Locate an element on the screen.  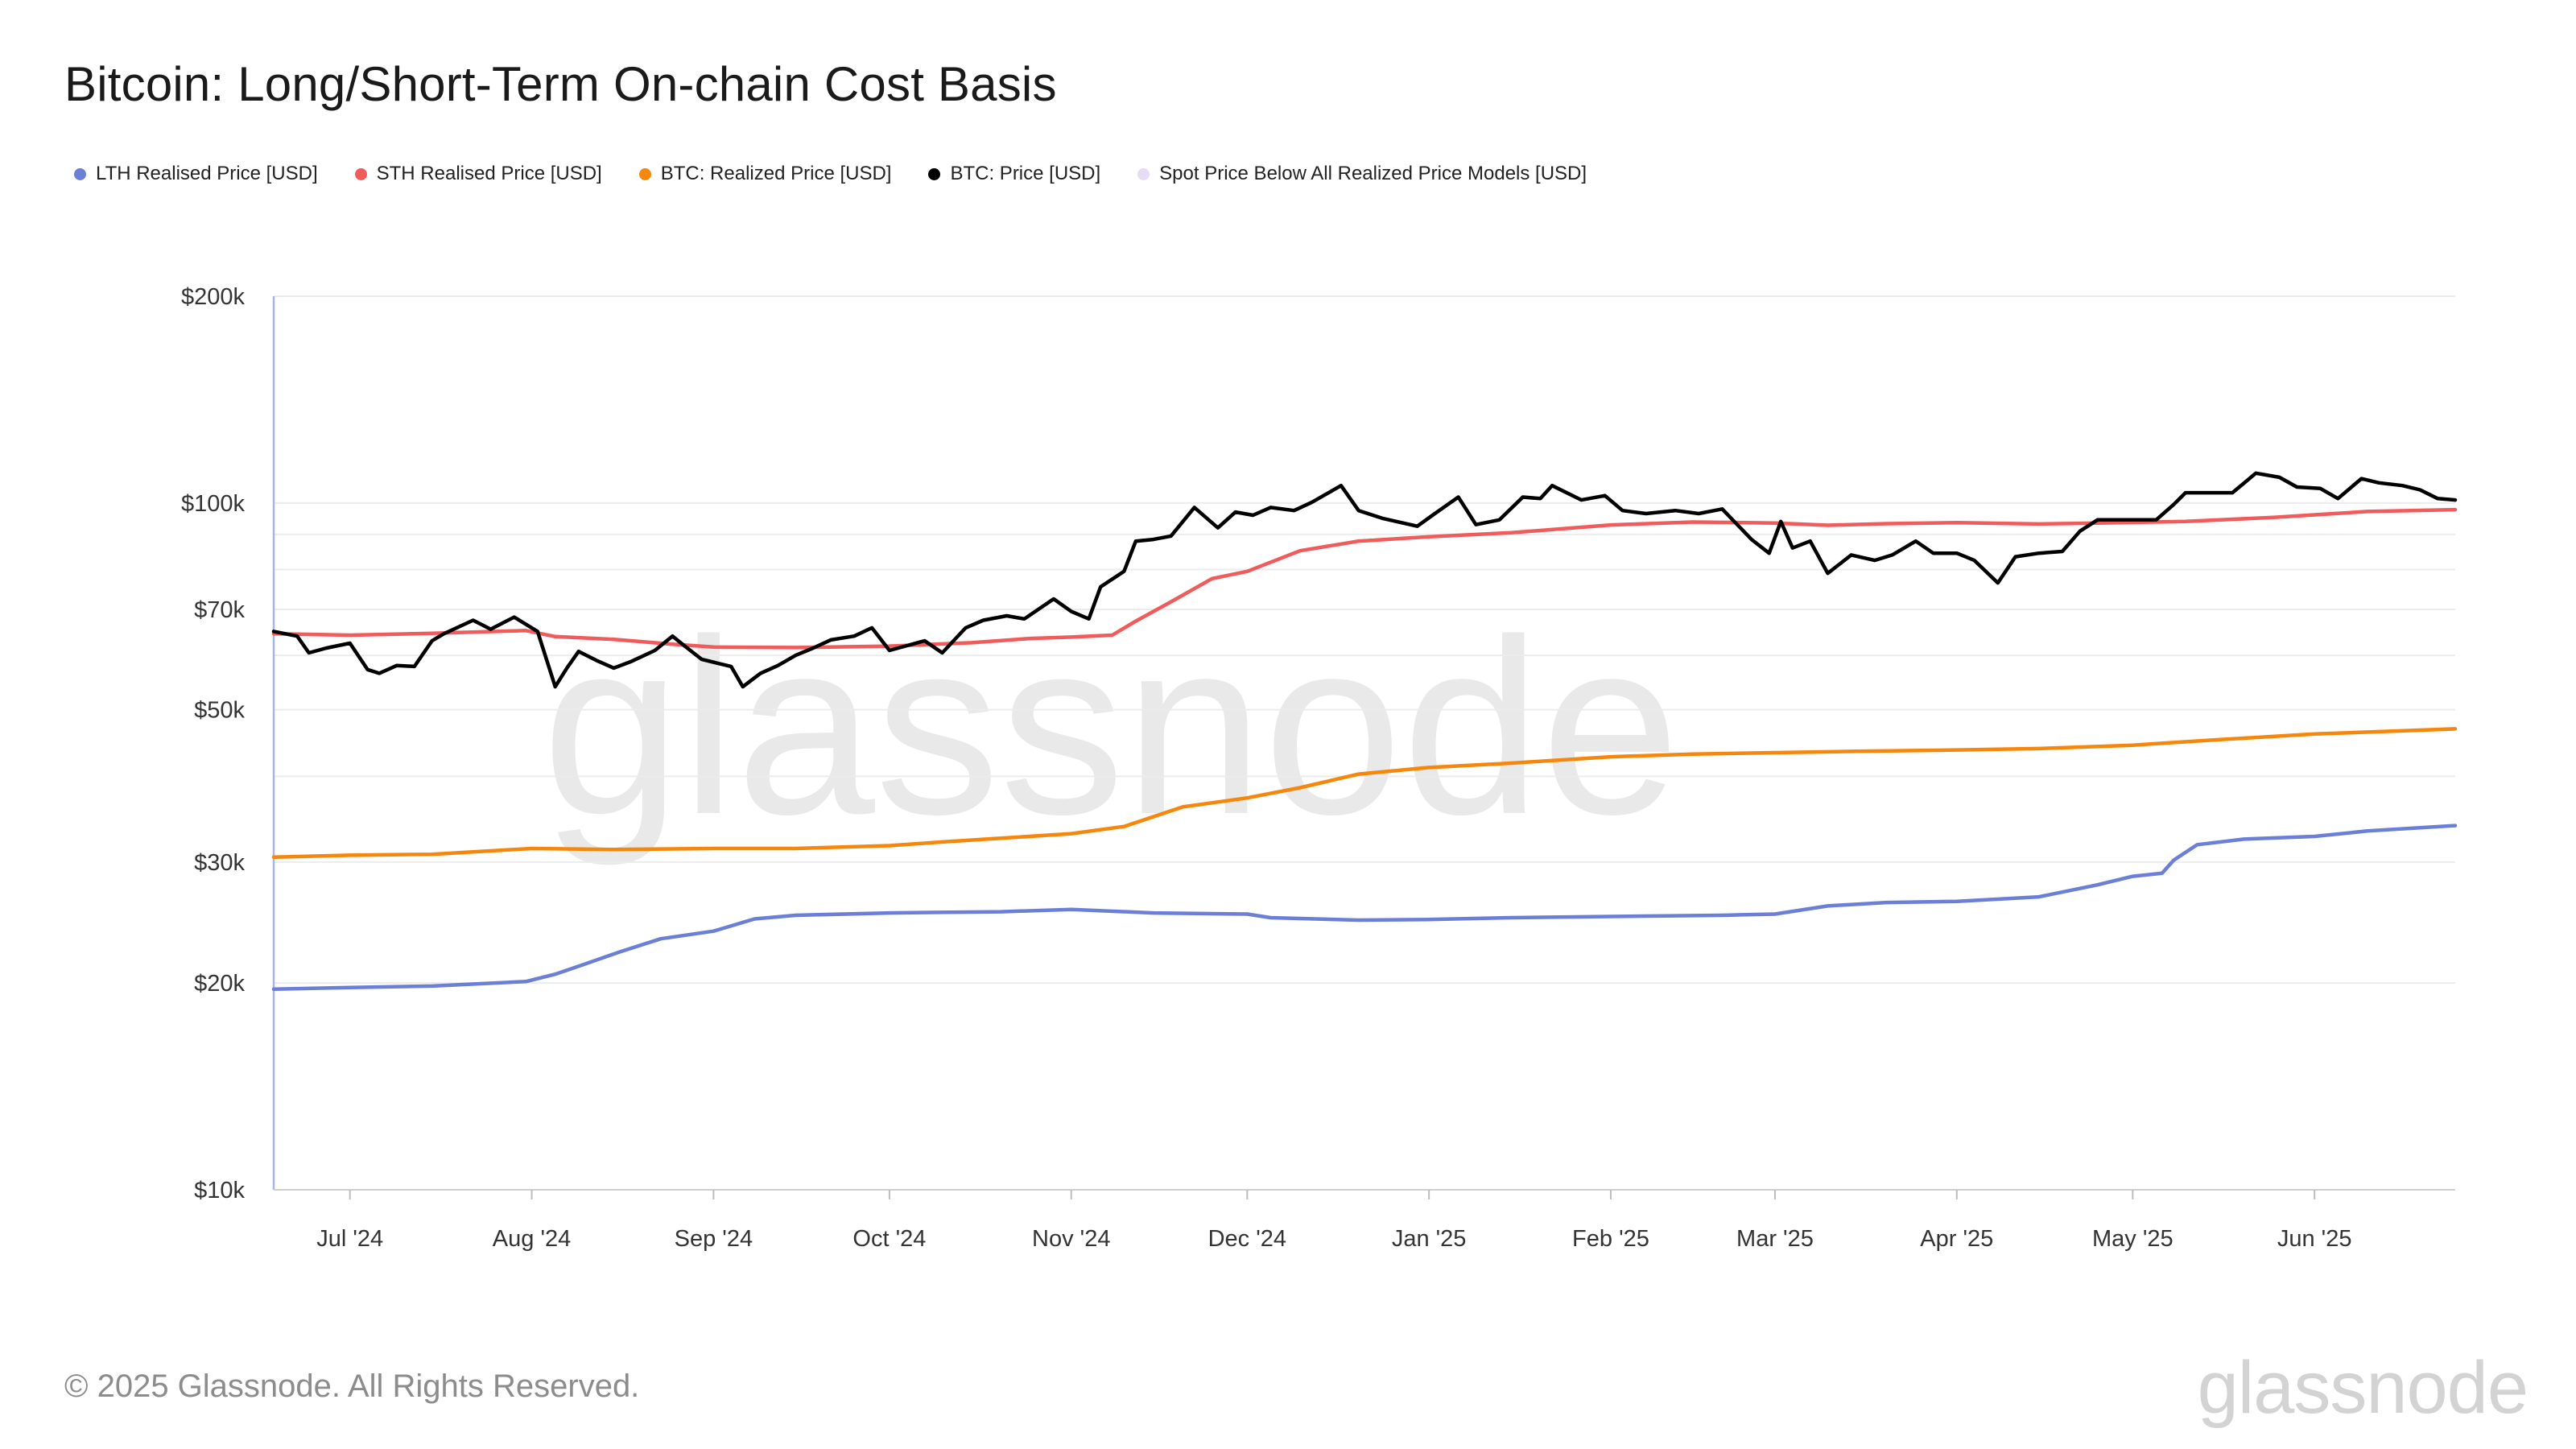
legend-label-price: BTC: Price [USD] is located at coordinates (1025, 173).